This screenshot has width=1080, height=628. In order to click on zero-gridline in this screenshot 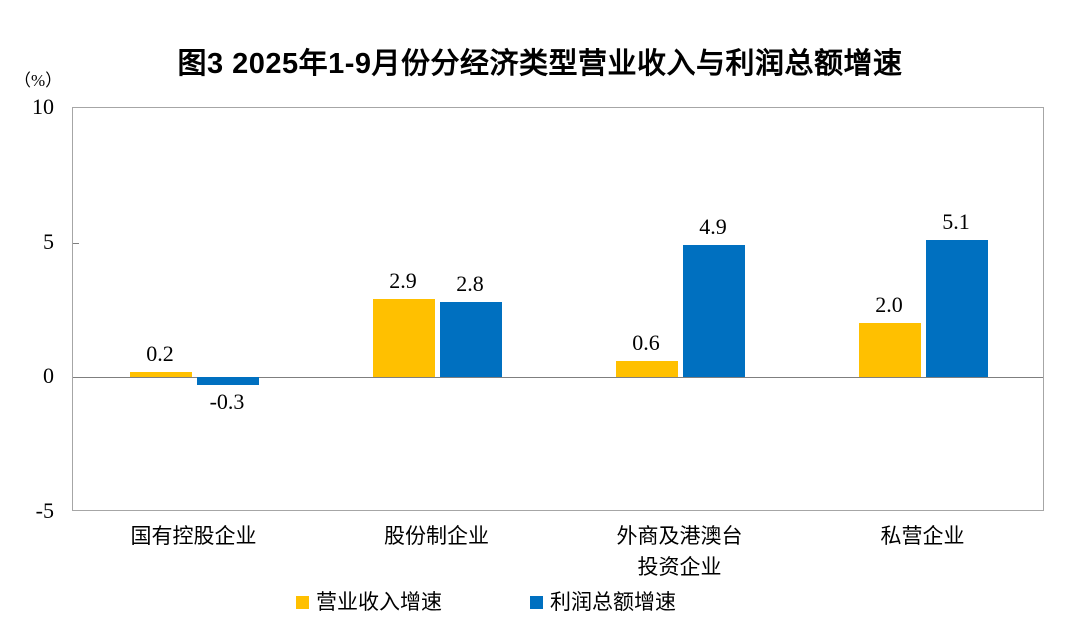, I will do `click(558, 377)`.